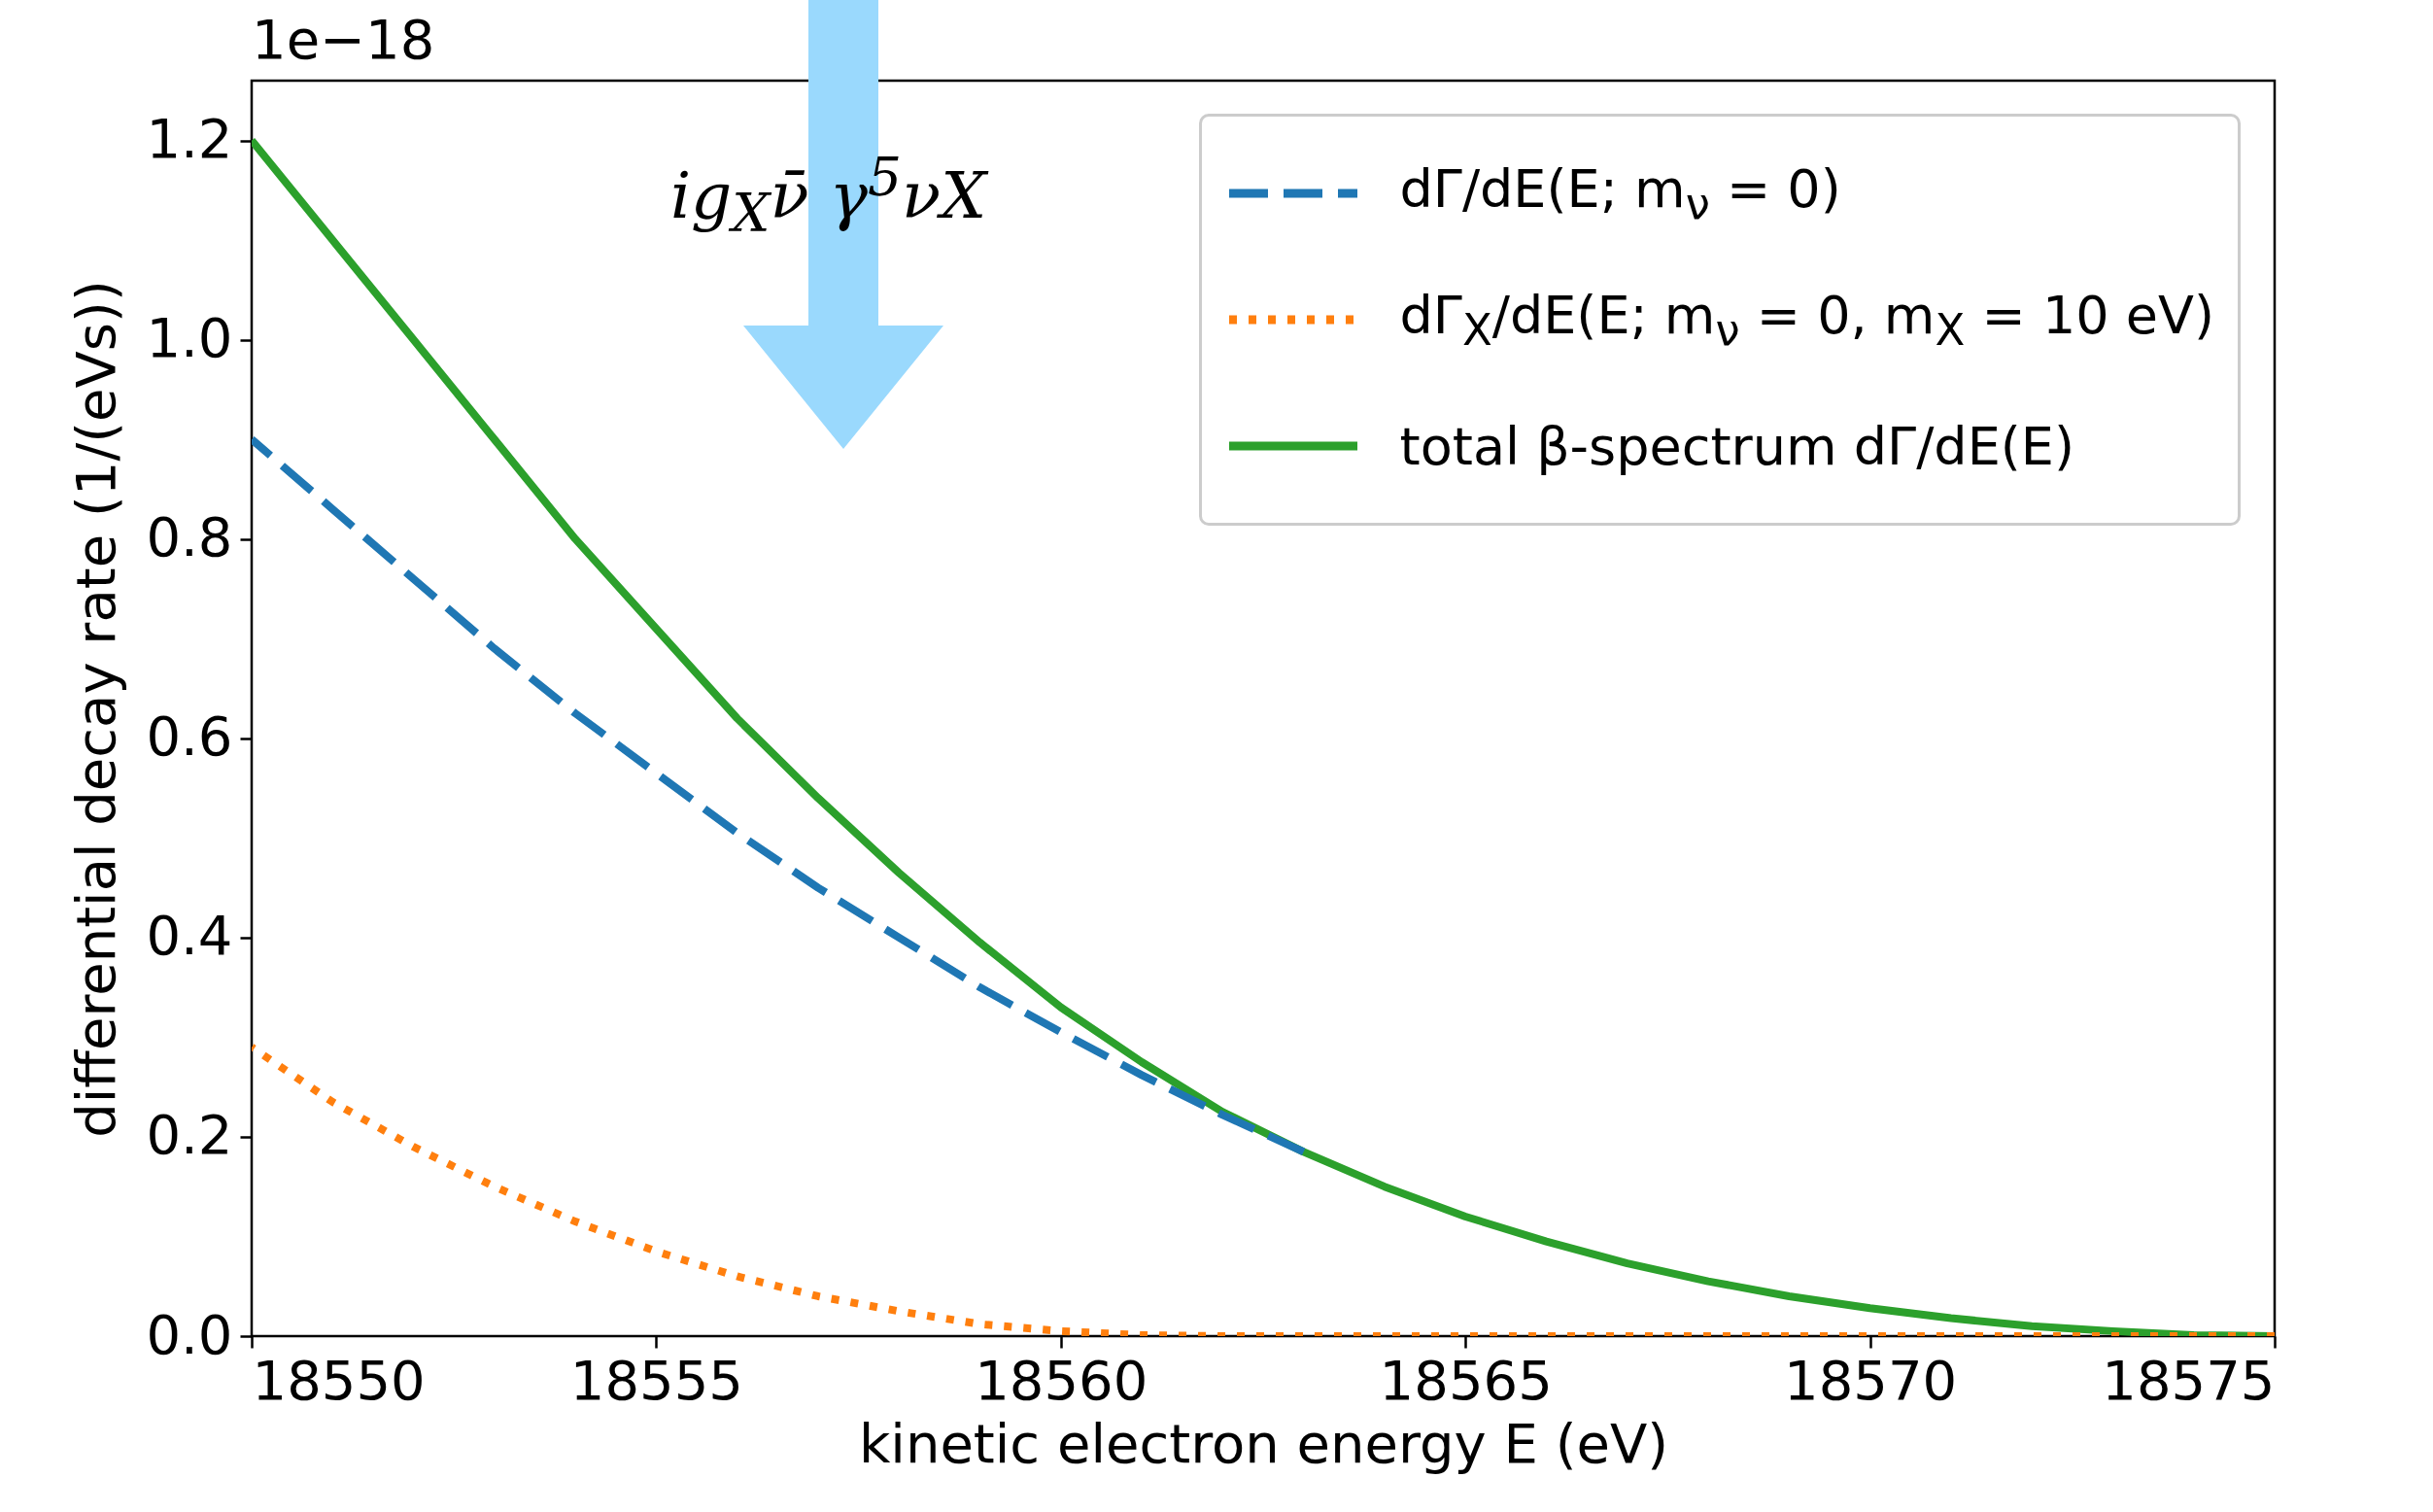 The width and height of the screenshot is (2433, 1512). Describe the element at coordinates (189, 1334) in the screenshot. I see `y-tick-label: 0.0` at that location.